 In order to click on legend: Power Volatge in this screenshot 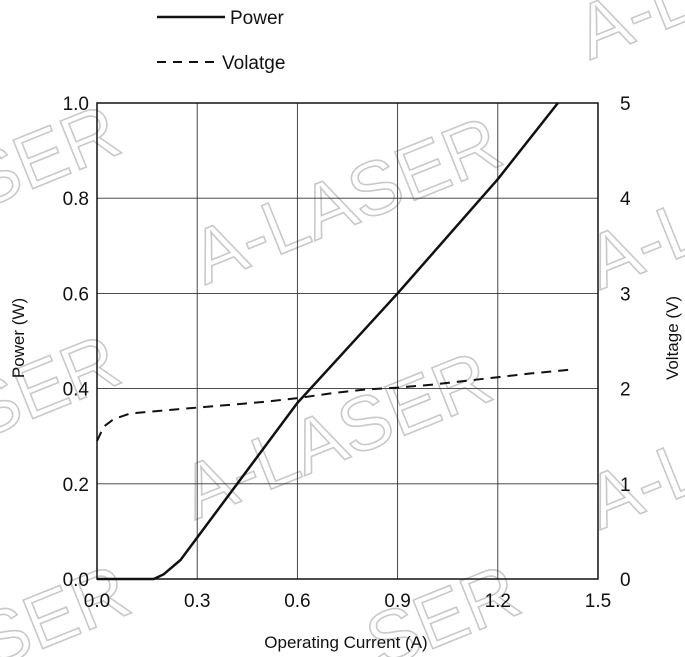, I will do `click(221, 41)`.